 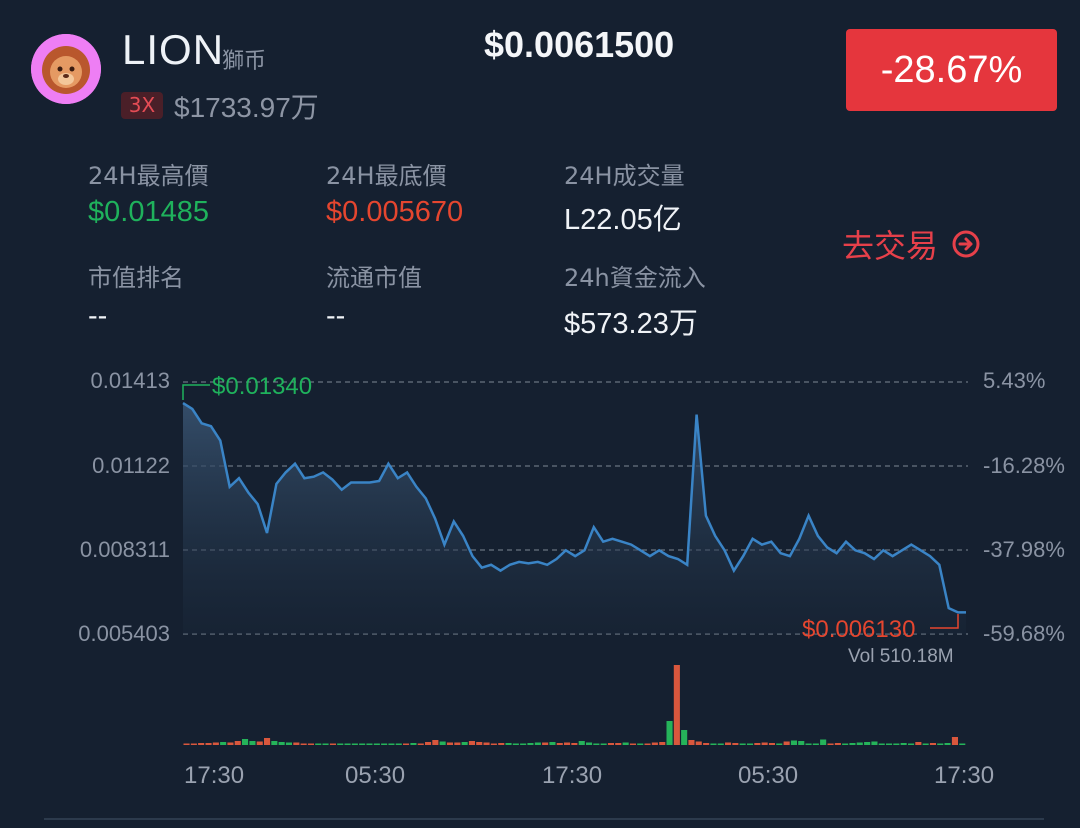 What do you see at coordinates (66, 69) in the screenshot?
I see `coin-avatar` at bounding box center [66, 69].